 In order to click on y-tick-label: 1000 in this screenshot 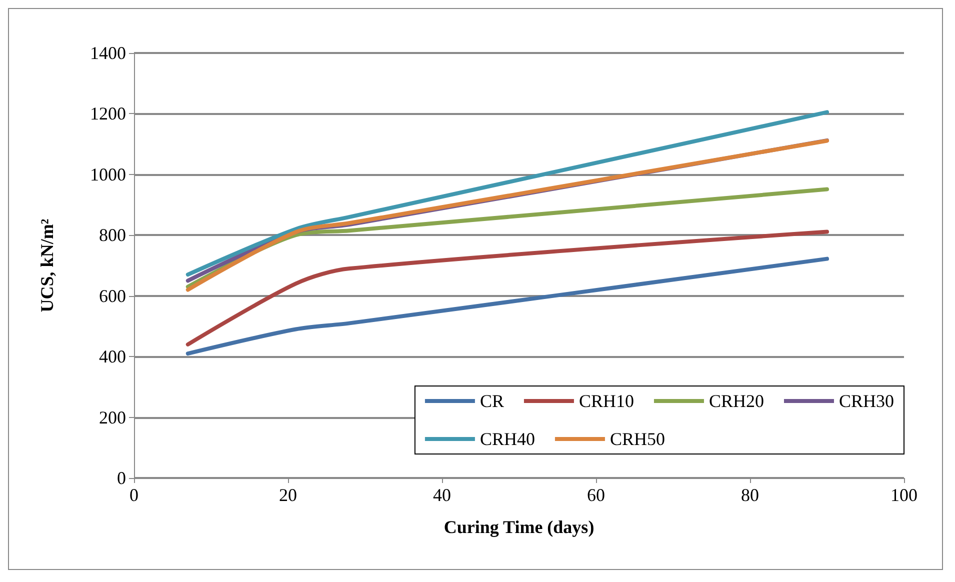, I will do `click(108, 174)`.